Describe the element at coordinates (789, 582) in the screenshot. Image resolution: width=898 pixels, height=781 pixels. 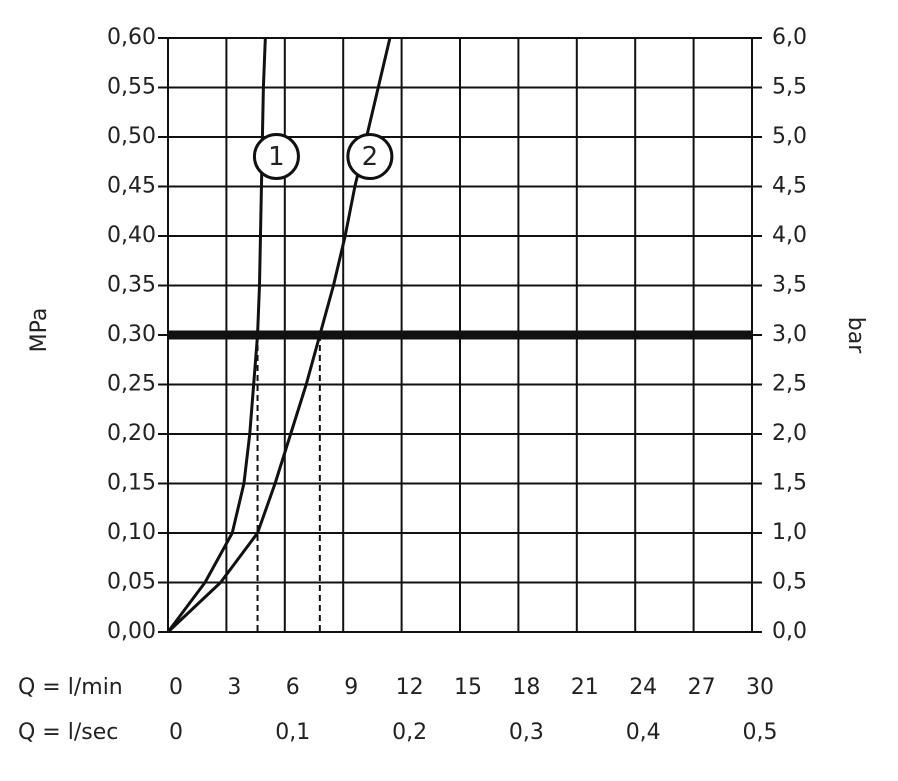
I see `y2-tick-label: 0,5` at that location.